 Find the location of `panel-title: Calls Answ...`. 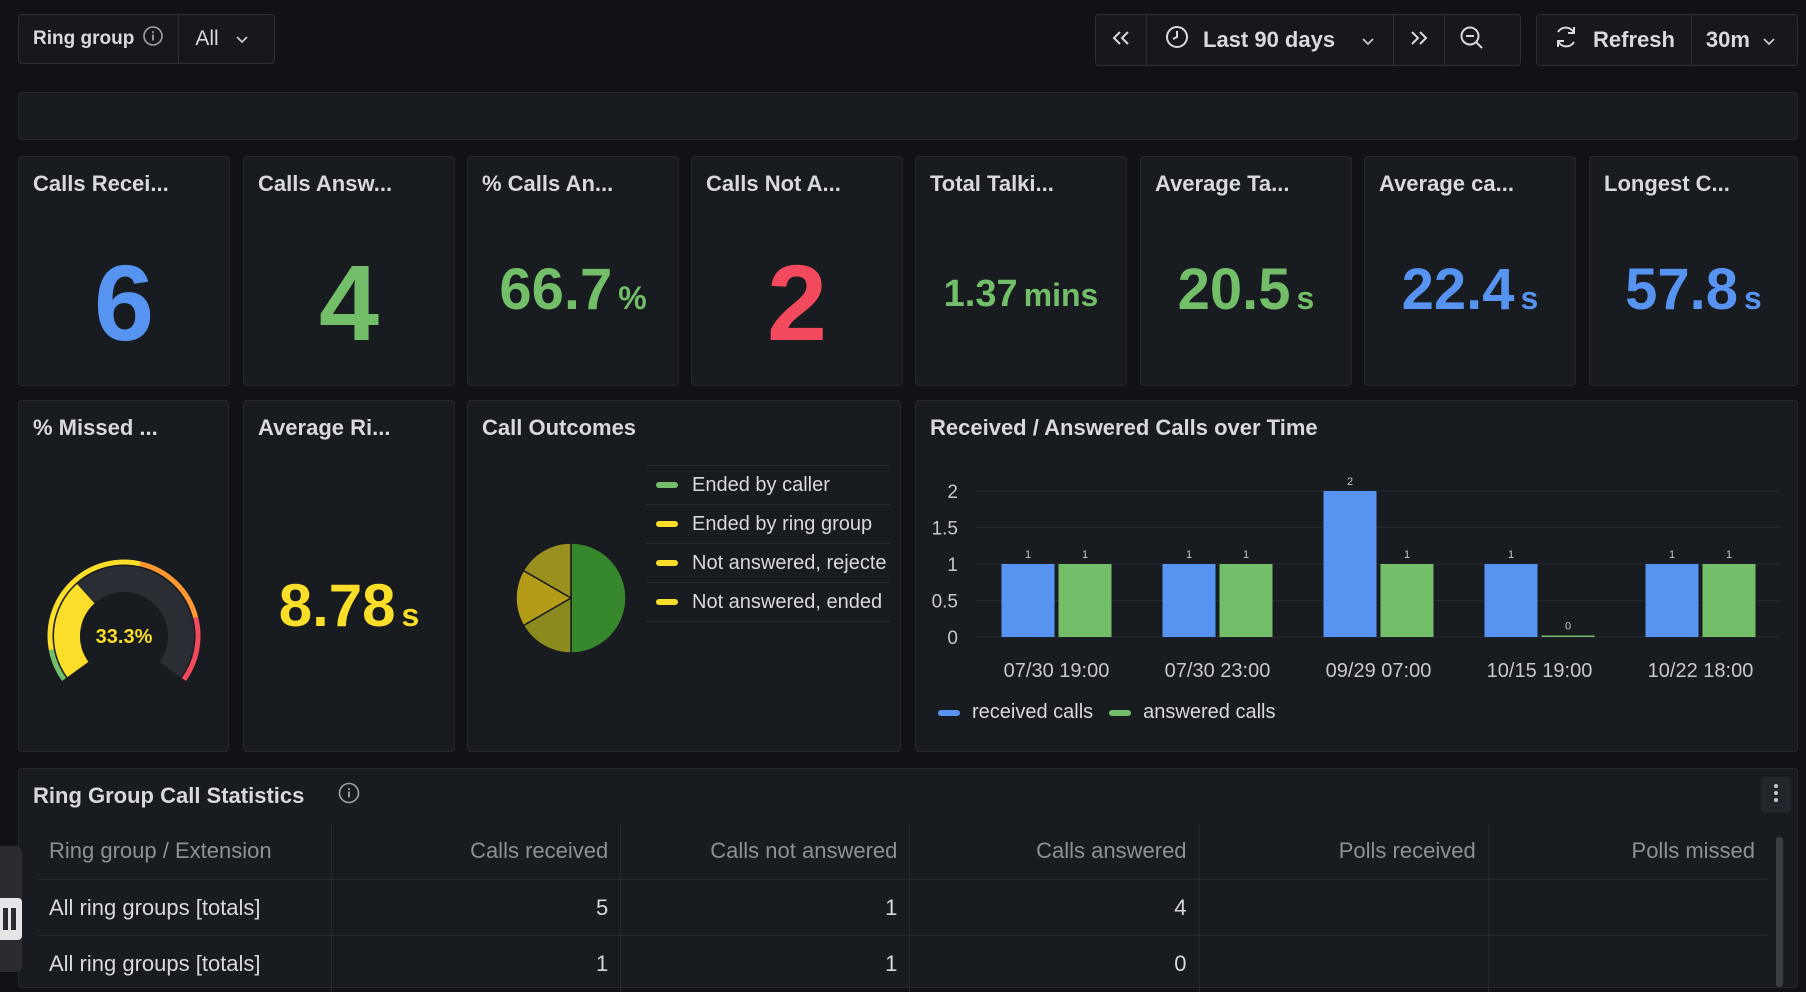

panel-title: Calls Answ... is located at coordinates (325, 183).